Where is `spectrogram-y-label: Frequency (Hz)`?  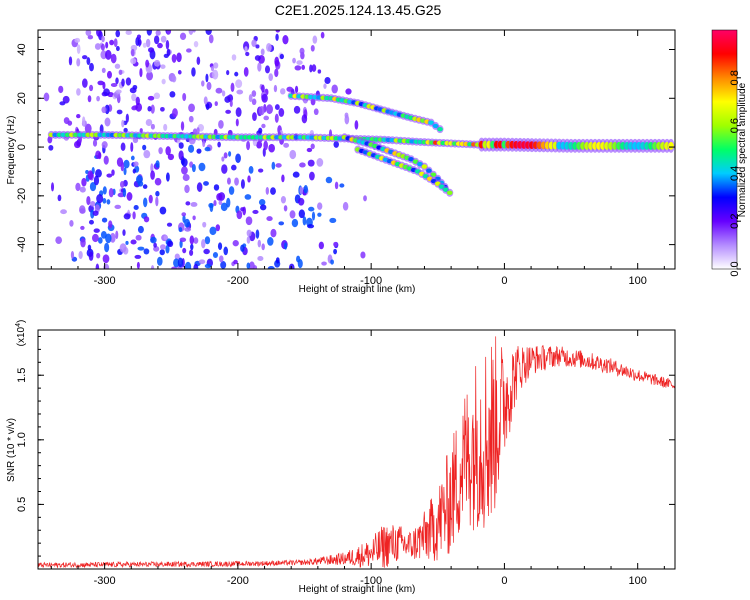
spectrogram-y-label: Frequency (Hz) is located at coordinates (11, 150).